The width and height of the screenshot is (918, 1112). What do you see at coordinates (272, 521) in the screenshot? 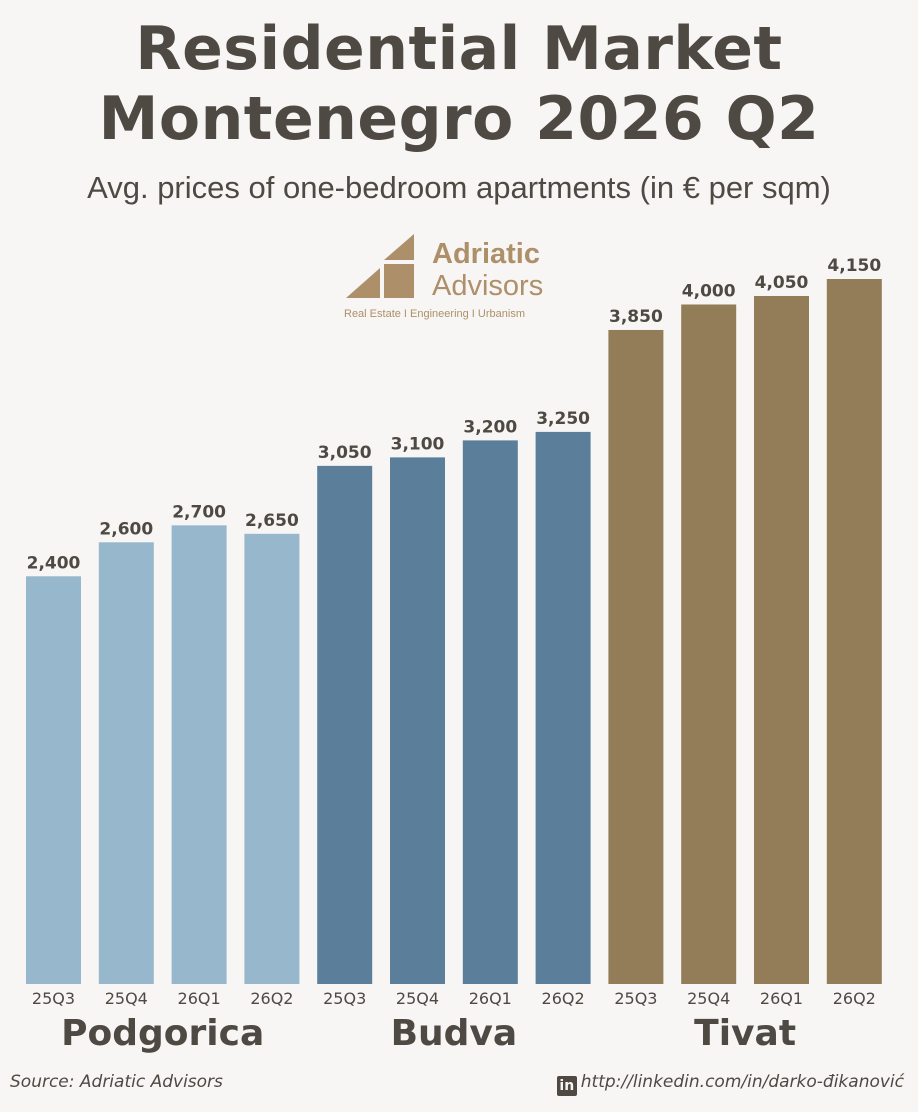
I see `value-label: 2,650` at bounding box center [272, 521].